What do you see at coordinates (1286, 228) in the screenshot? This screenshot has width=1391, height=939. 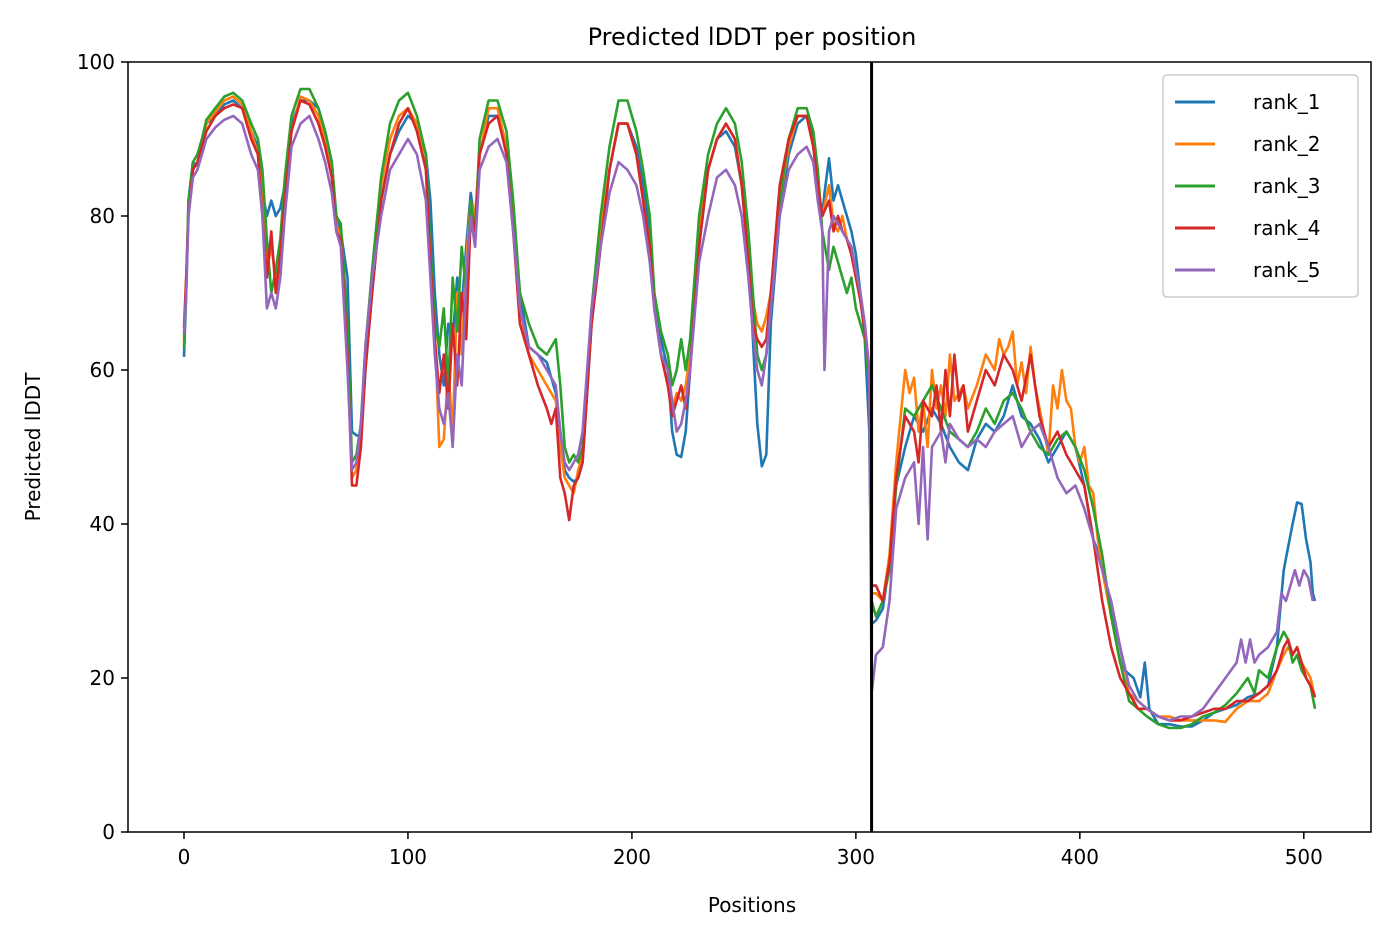 I see `legend-label: rank_4` at bounding box center [1286, 228].